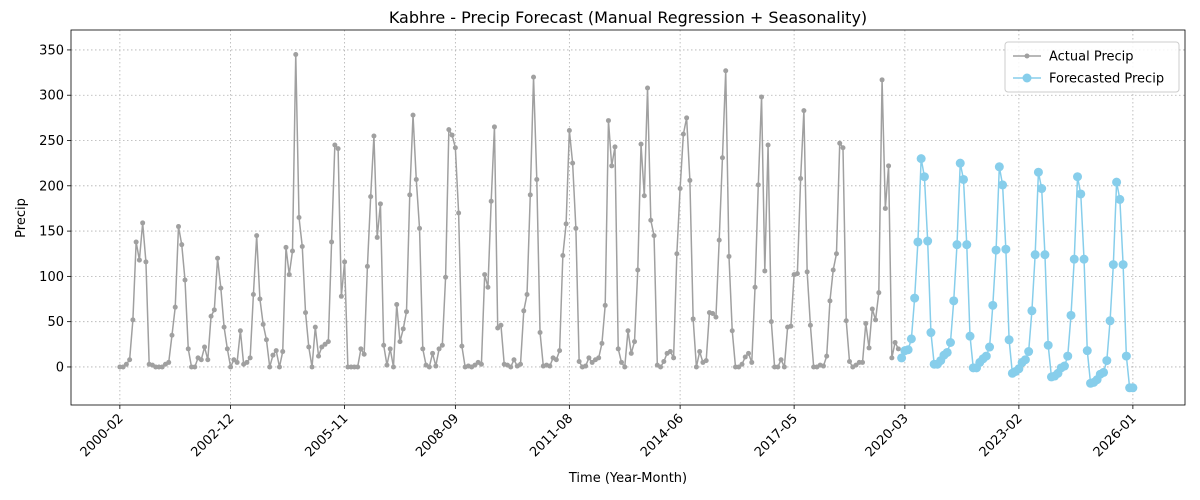 This screenshot has width=1200, height=500. What do you see at coordinates (1106, 79) in the screenshot?
I see `legend-label: Forecasted Precip` at bounding box center [1106, 79].